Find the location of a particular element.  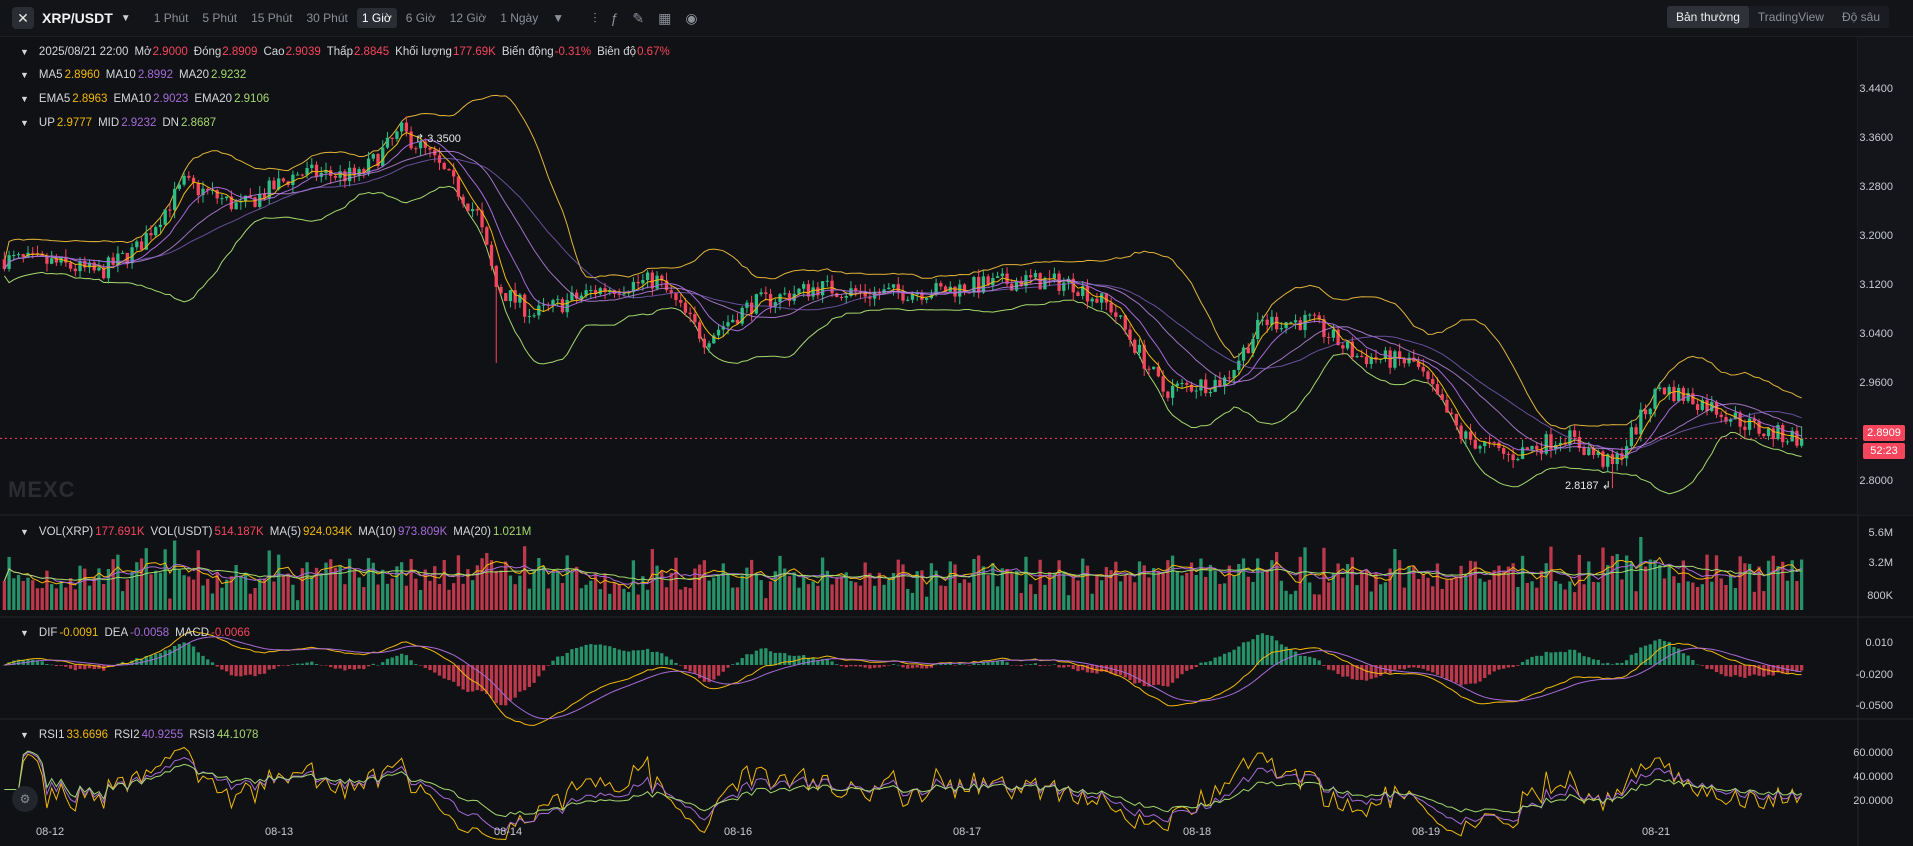

interval-1d: 1 Ngày is located at coordinates (519, 18).